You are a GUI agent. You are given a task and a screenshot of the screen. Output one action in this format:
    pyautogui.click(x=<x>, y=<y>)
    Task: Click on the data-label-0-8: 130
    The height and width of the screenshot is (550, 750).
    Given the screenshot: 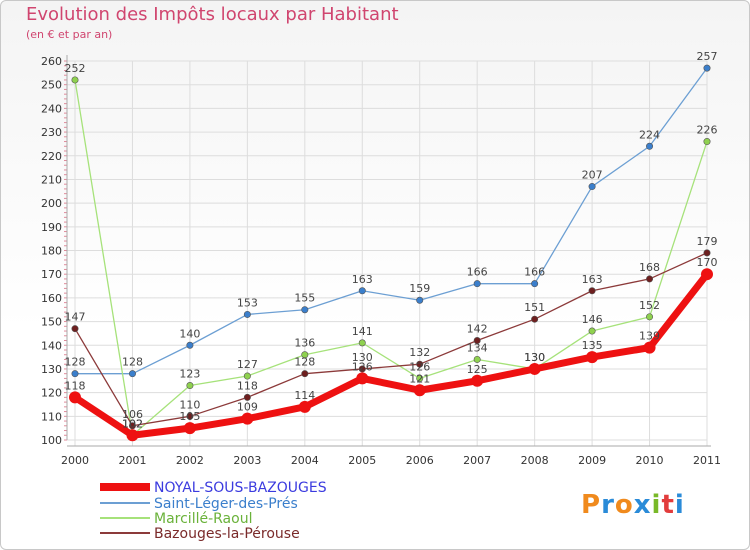 What is the action you would take?
    pyautogui.click(x=534, y=357)
    